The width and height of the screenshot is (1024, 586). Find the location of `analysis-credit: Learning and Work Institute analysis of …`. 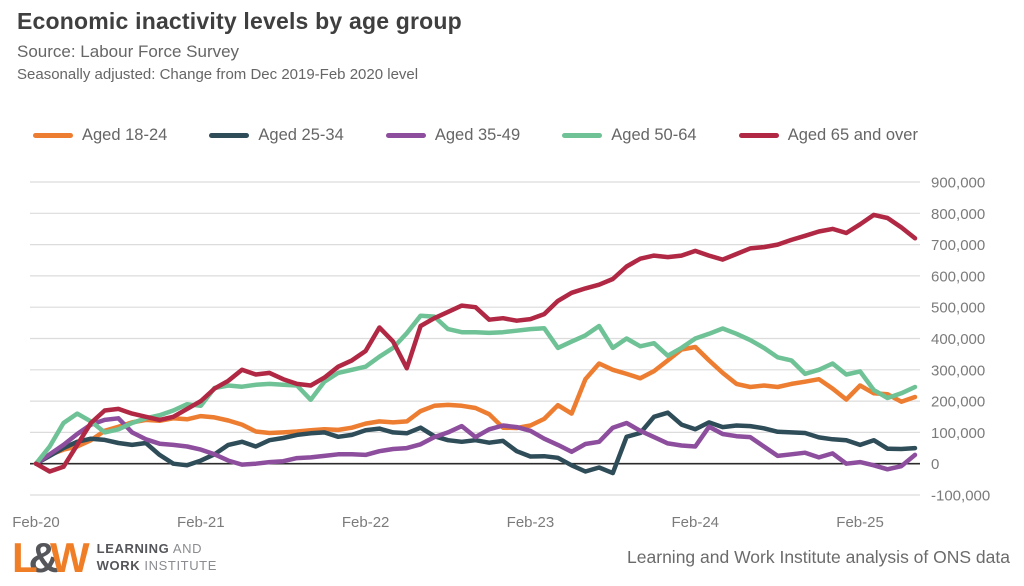

analysis-credit: Learning and Work Institute analysis of … is located at coordinates (818, 557).